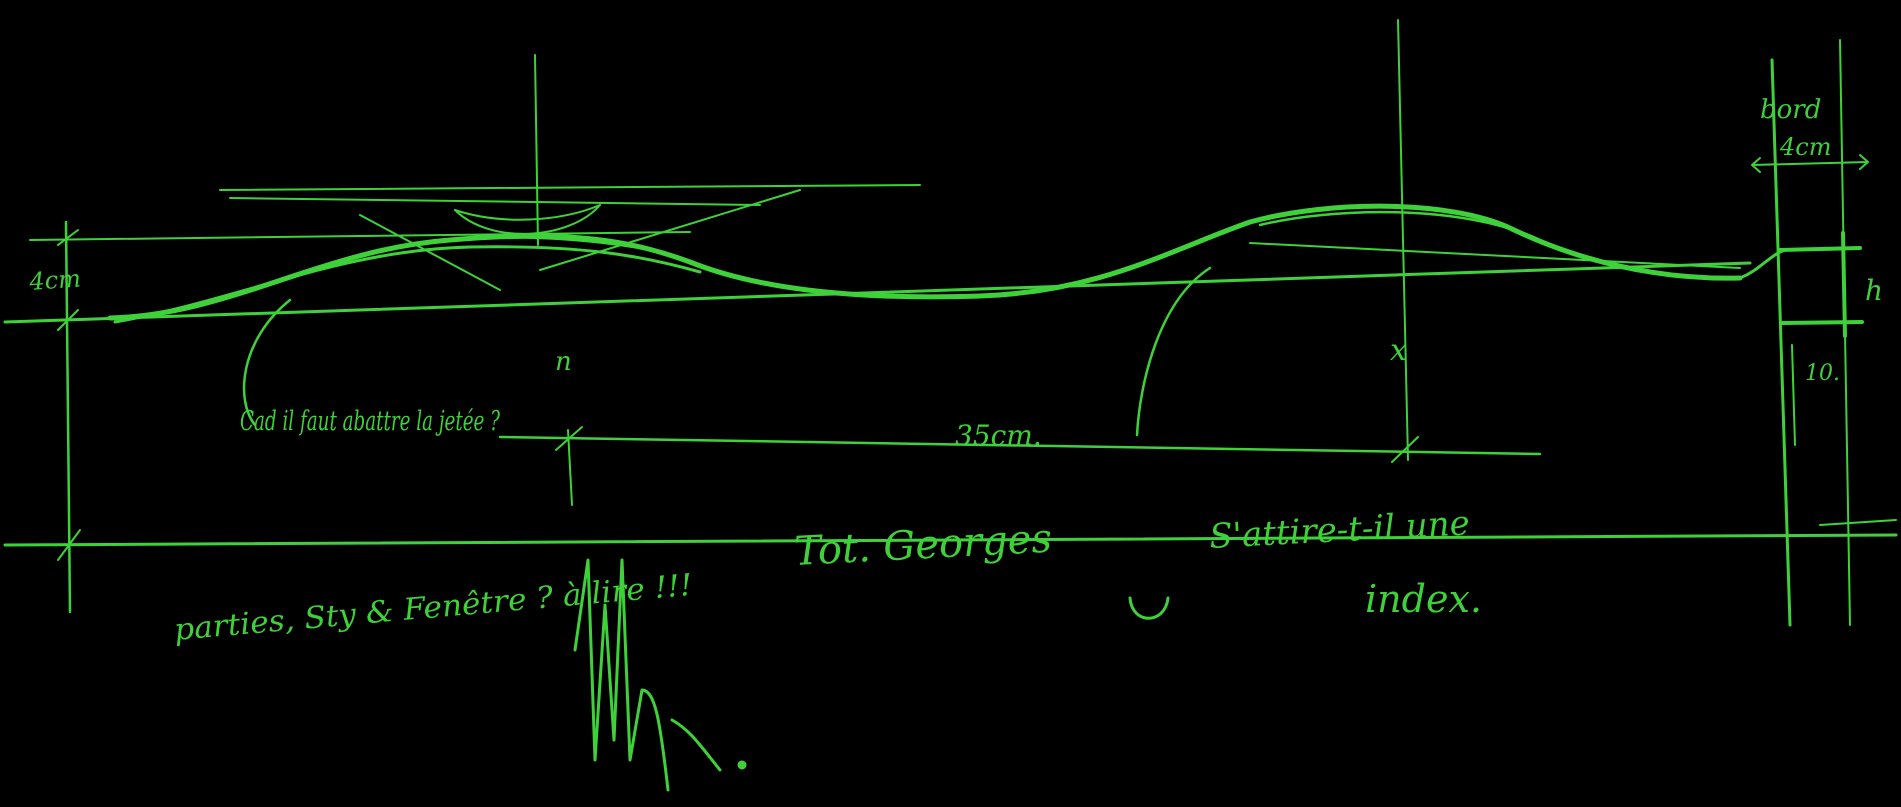  Describe the element at coordinates (69, 545) in the screenshot. I see `dim-left-tick-bottom` at that location.